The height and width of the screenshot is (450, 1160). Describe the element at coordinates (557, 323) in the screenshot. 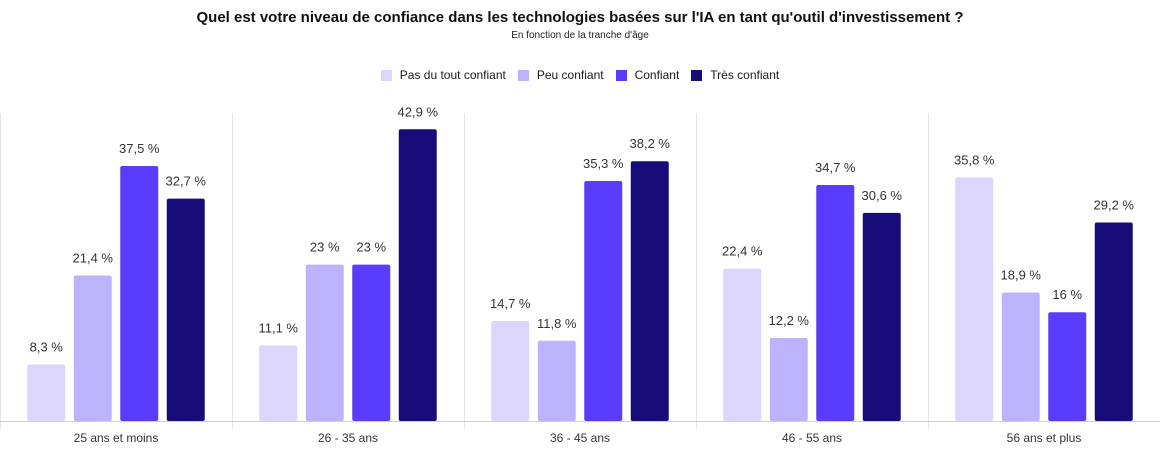

I see `data-label: 11,8 %` at that location.